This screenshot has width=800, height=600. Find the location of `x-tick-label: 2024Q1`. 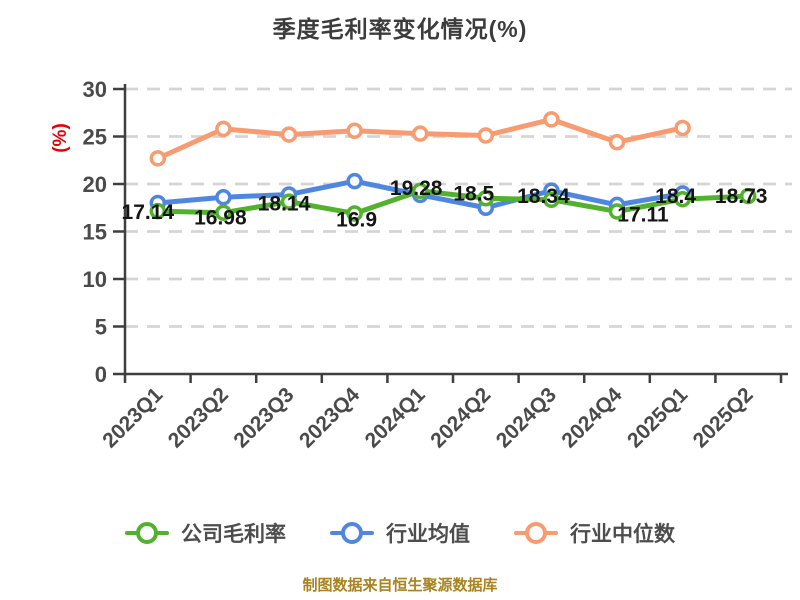

x-tick-label: 2024Q1 is located at coordinates (395, 417).